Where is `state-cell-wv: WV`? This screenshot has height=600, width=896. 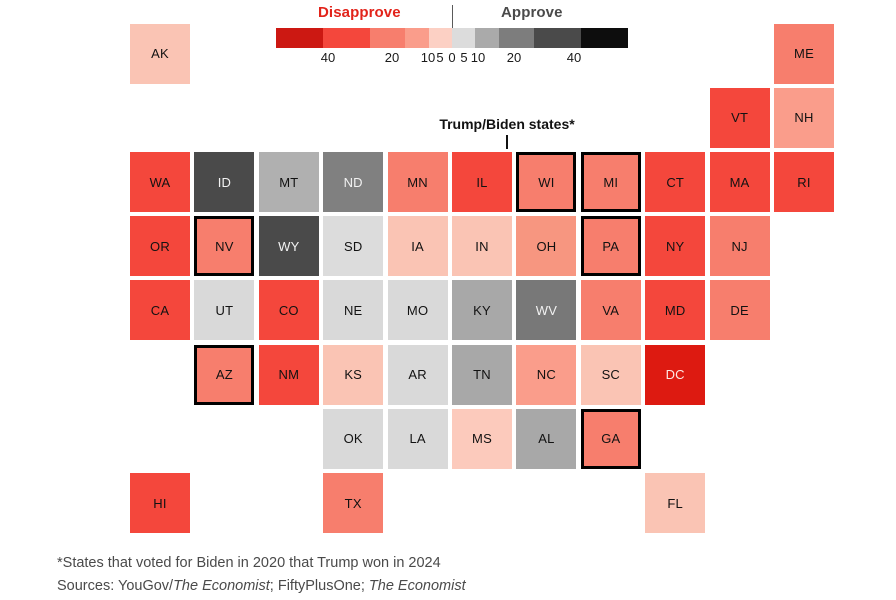 state-cell-wv: WV is located at coordinates (546, 310).